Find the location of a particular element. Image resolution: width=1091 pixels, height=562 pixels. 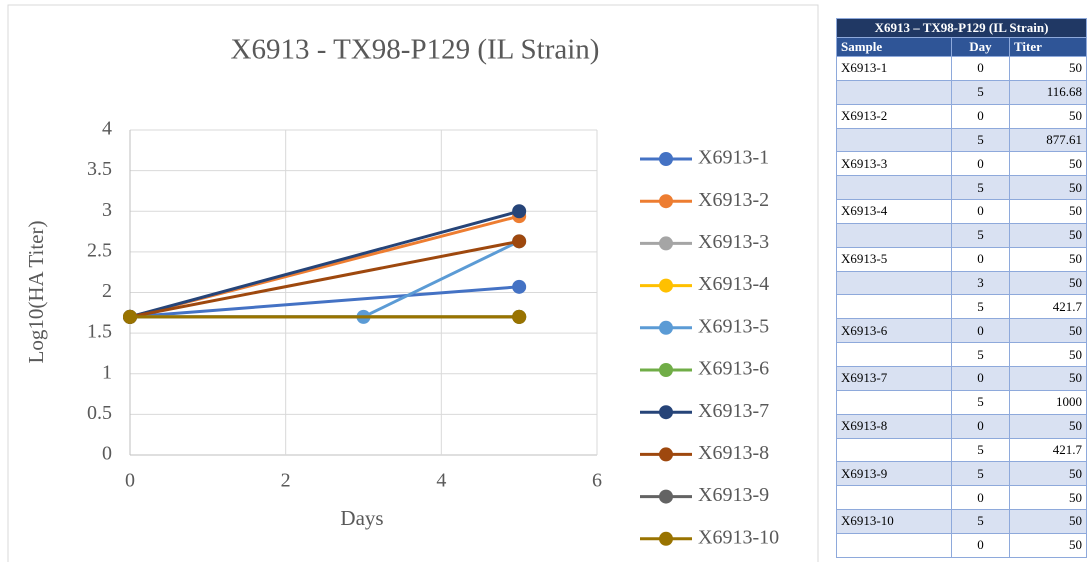

legend-label: X6913-3 is located at coordinates (733, 242).